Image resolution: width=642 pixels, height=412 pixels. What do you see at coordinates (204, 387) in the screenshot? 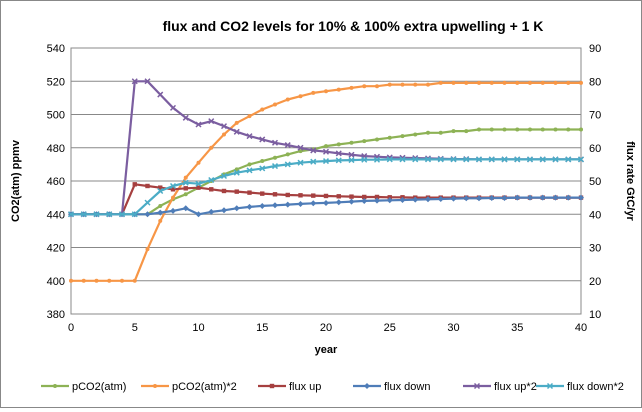
I see `legend-label: pCO2(atm)*2` at bounding box center [204, 387].